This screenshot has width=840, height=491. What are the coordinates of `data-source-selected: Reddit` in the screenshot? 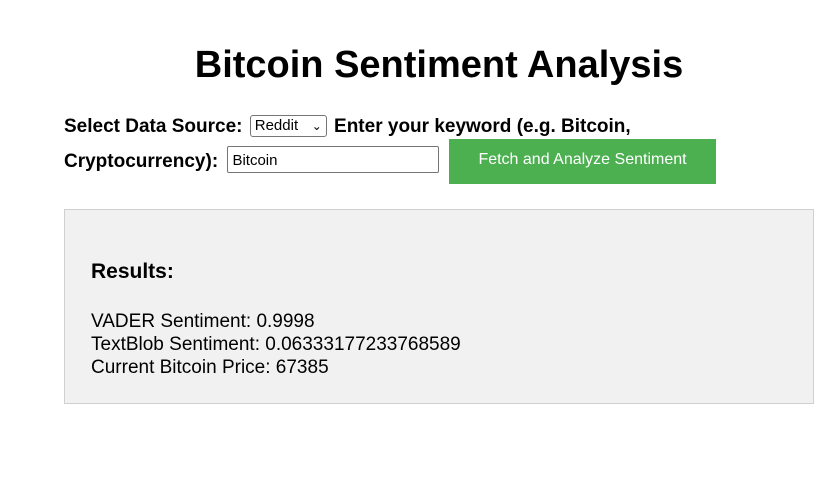 It's located at (276, 125).